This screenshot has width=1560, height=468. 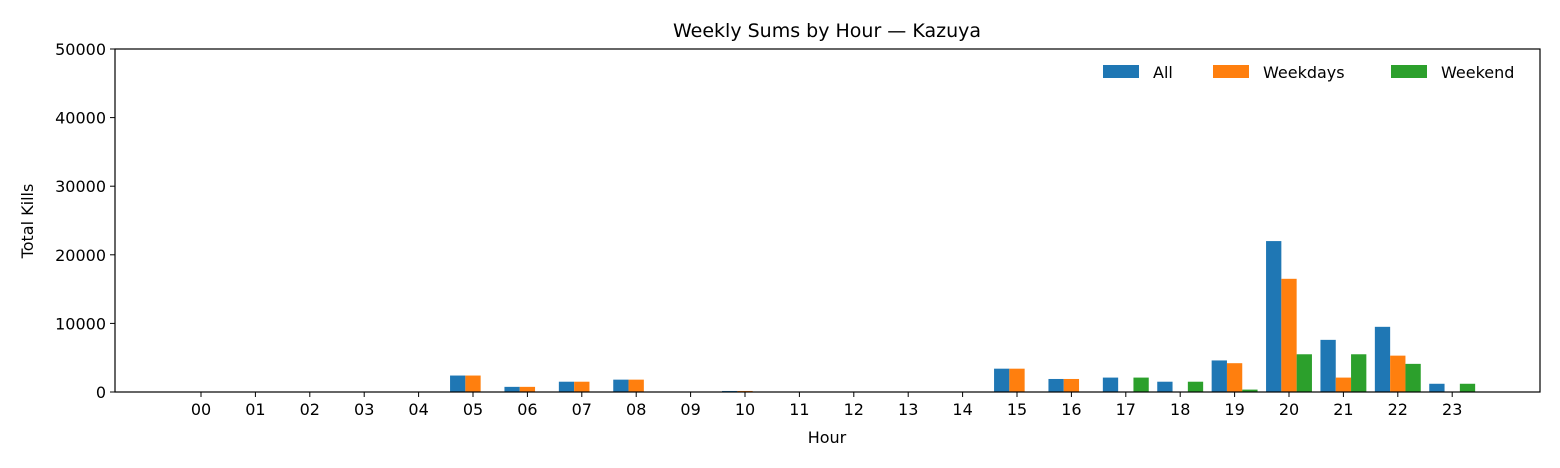 What do you see at coordinates (1343, 409) in the screenshot?
I see `x-tick-label: 21` at bounding box center [1343, 409].